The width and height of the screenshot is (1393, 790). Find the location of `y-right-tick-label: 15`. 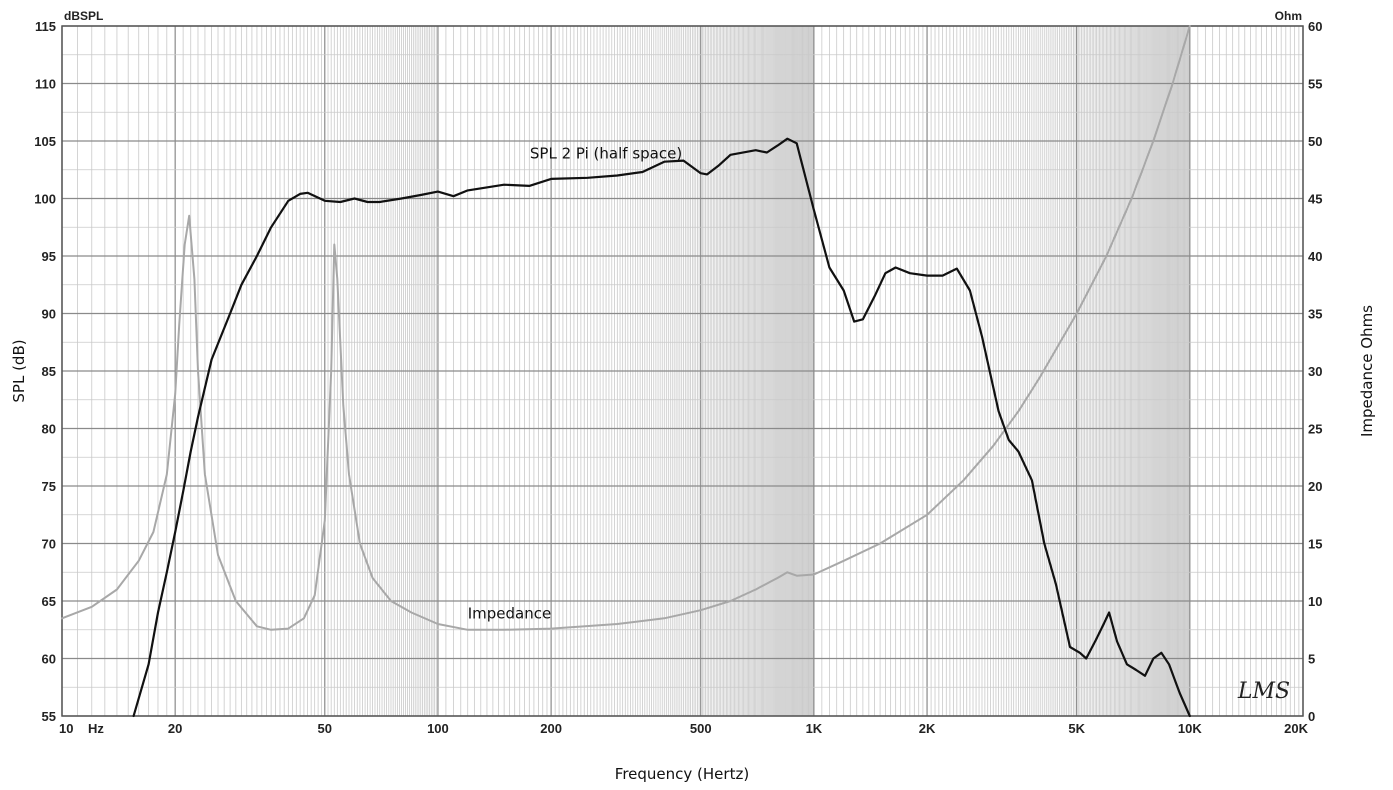

y-right-tick-label: 15 is located at coordinates (1315, 544).